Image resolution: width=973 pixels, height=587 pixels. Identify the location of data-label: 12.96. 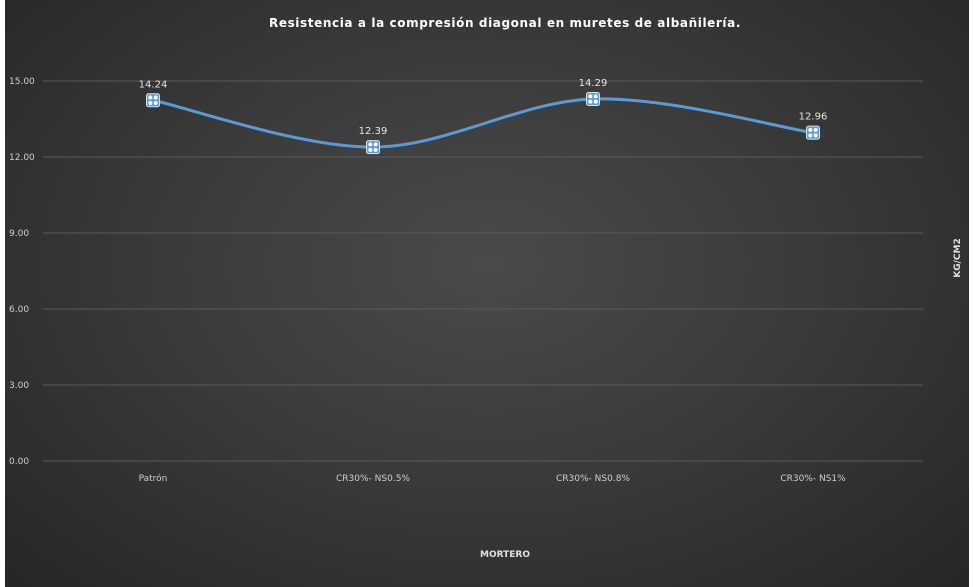
(813, 117).